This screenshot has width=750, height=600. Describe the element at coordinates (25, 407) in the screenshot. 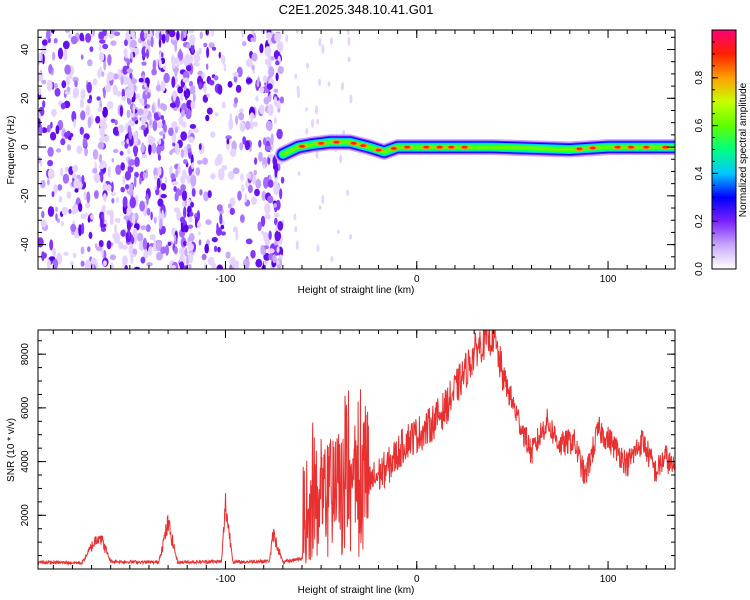

I see `y-tick-label: 6000` at that location.